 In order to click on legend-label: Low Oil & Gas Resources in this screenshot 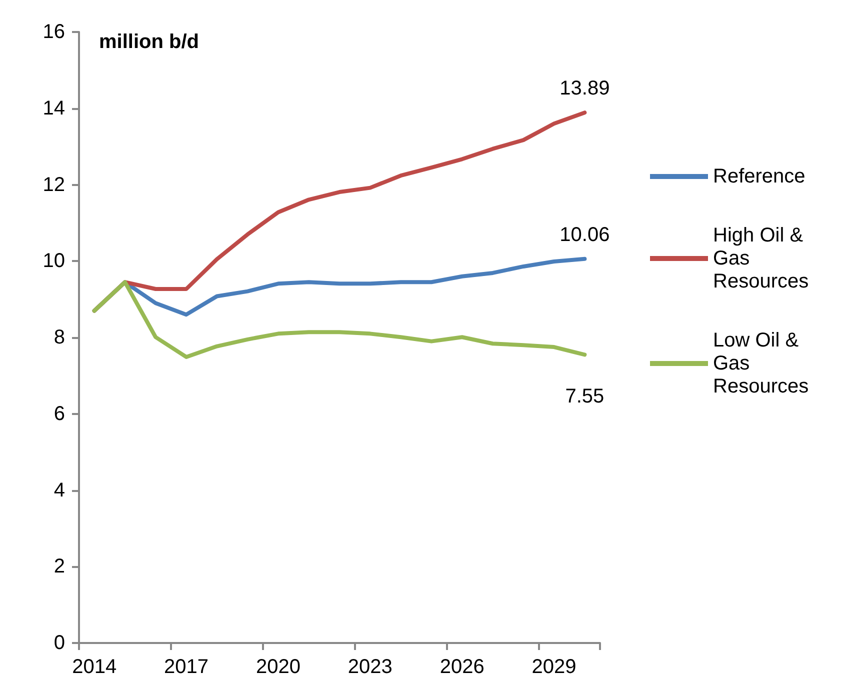, I will do `click(761, 364)`.